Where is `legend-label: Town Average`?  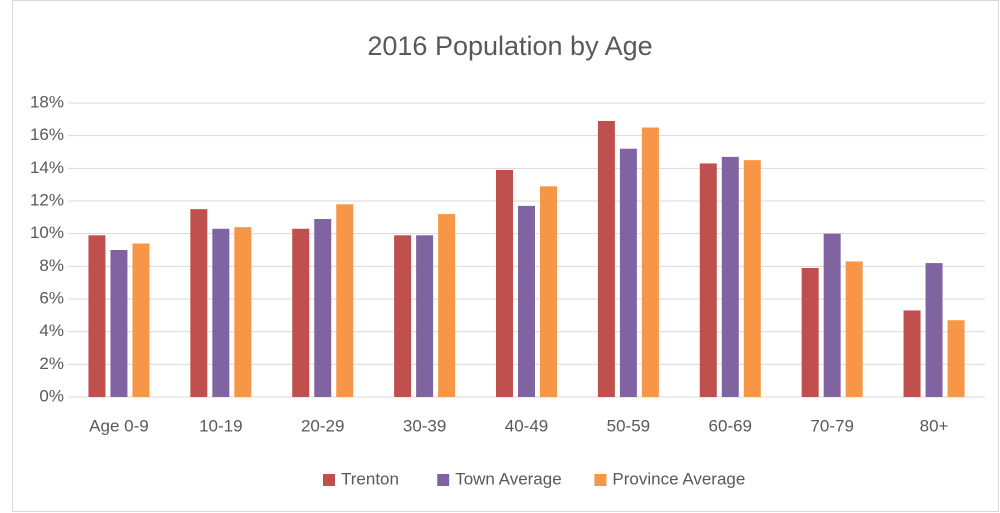 legend-label: Town Average is located at coordinates (508, 478).